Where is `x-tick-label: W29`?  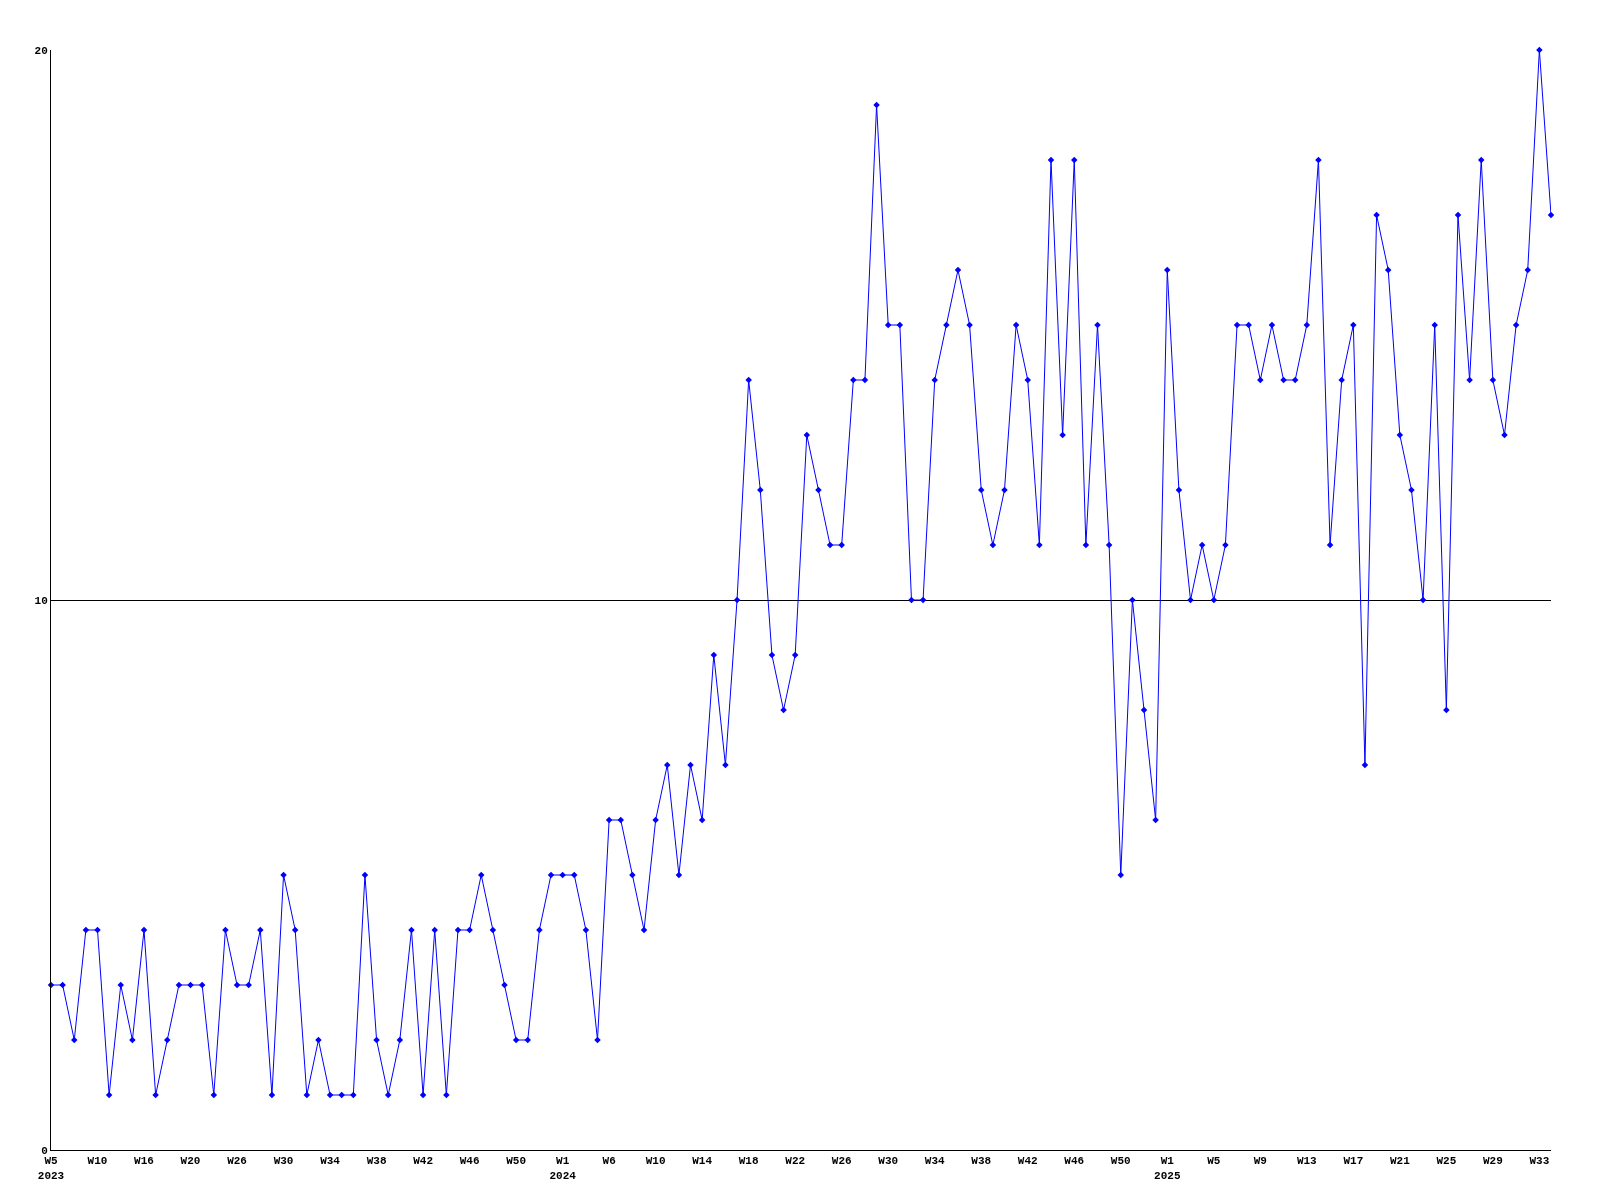
x-tick-label: W29 is located at coordinates (1492, 1161).